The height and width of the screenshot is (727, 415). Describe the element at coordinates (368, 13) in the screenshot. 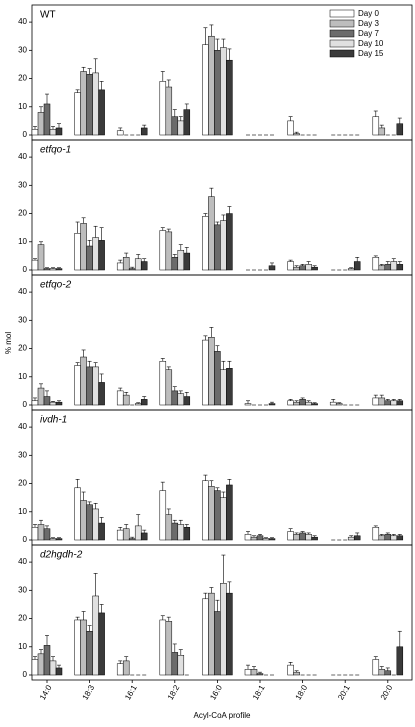

I see `legend-label: Day 0` at that location.